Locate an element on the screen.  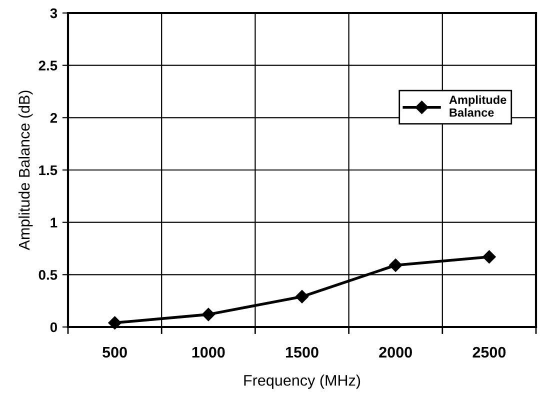
x-tick-label: 2000 is located at coordinates (395, 352).